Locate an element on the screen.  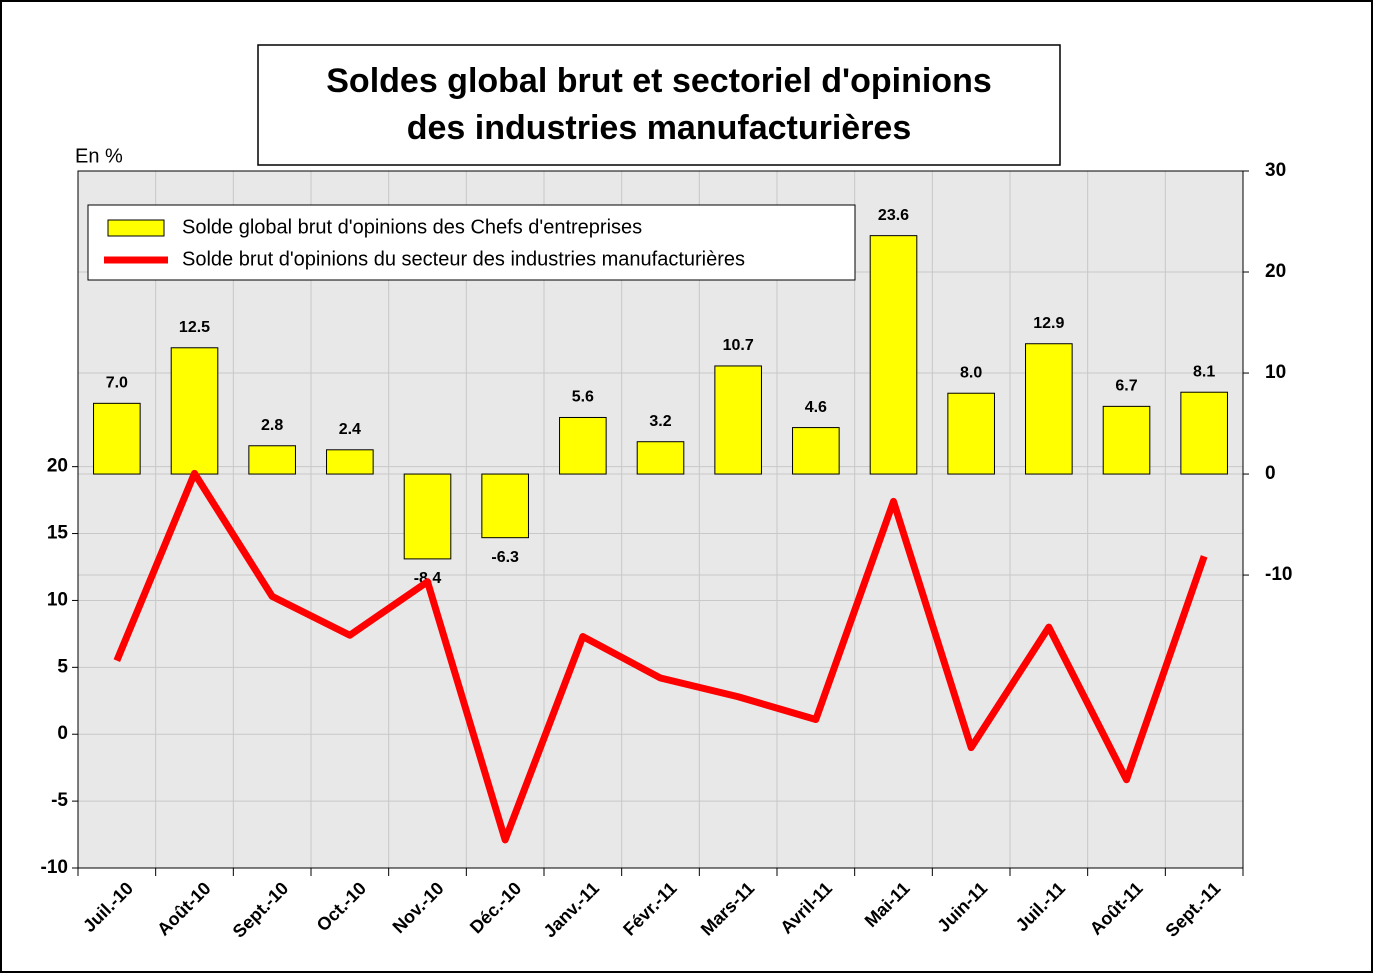
y2-tick-label: 30 is located at coordinates (1275, 170).